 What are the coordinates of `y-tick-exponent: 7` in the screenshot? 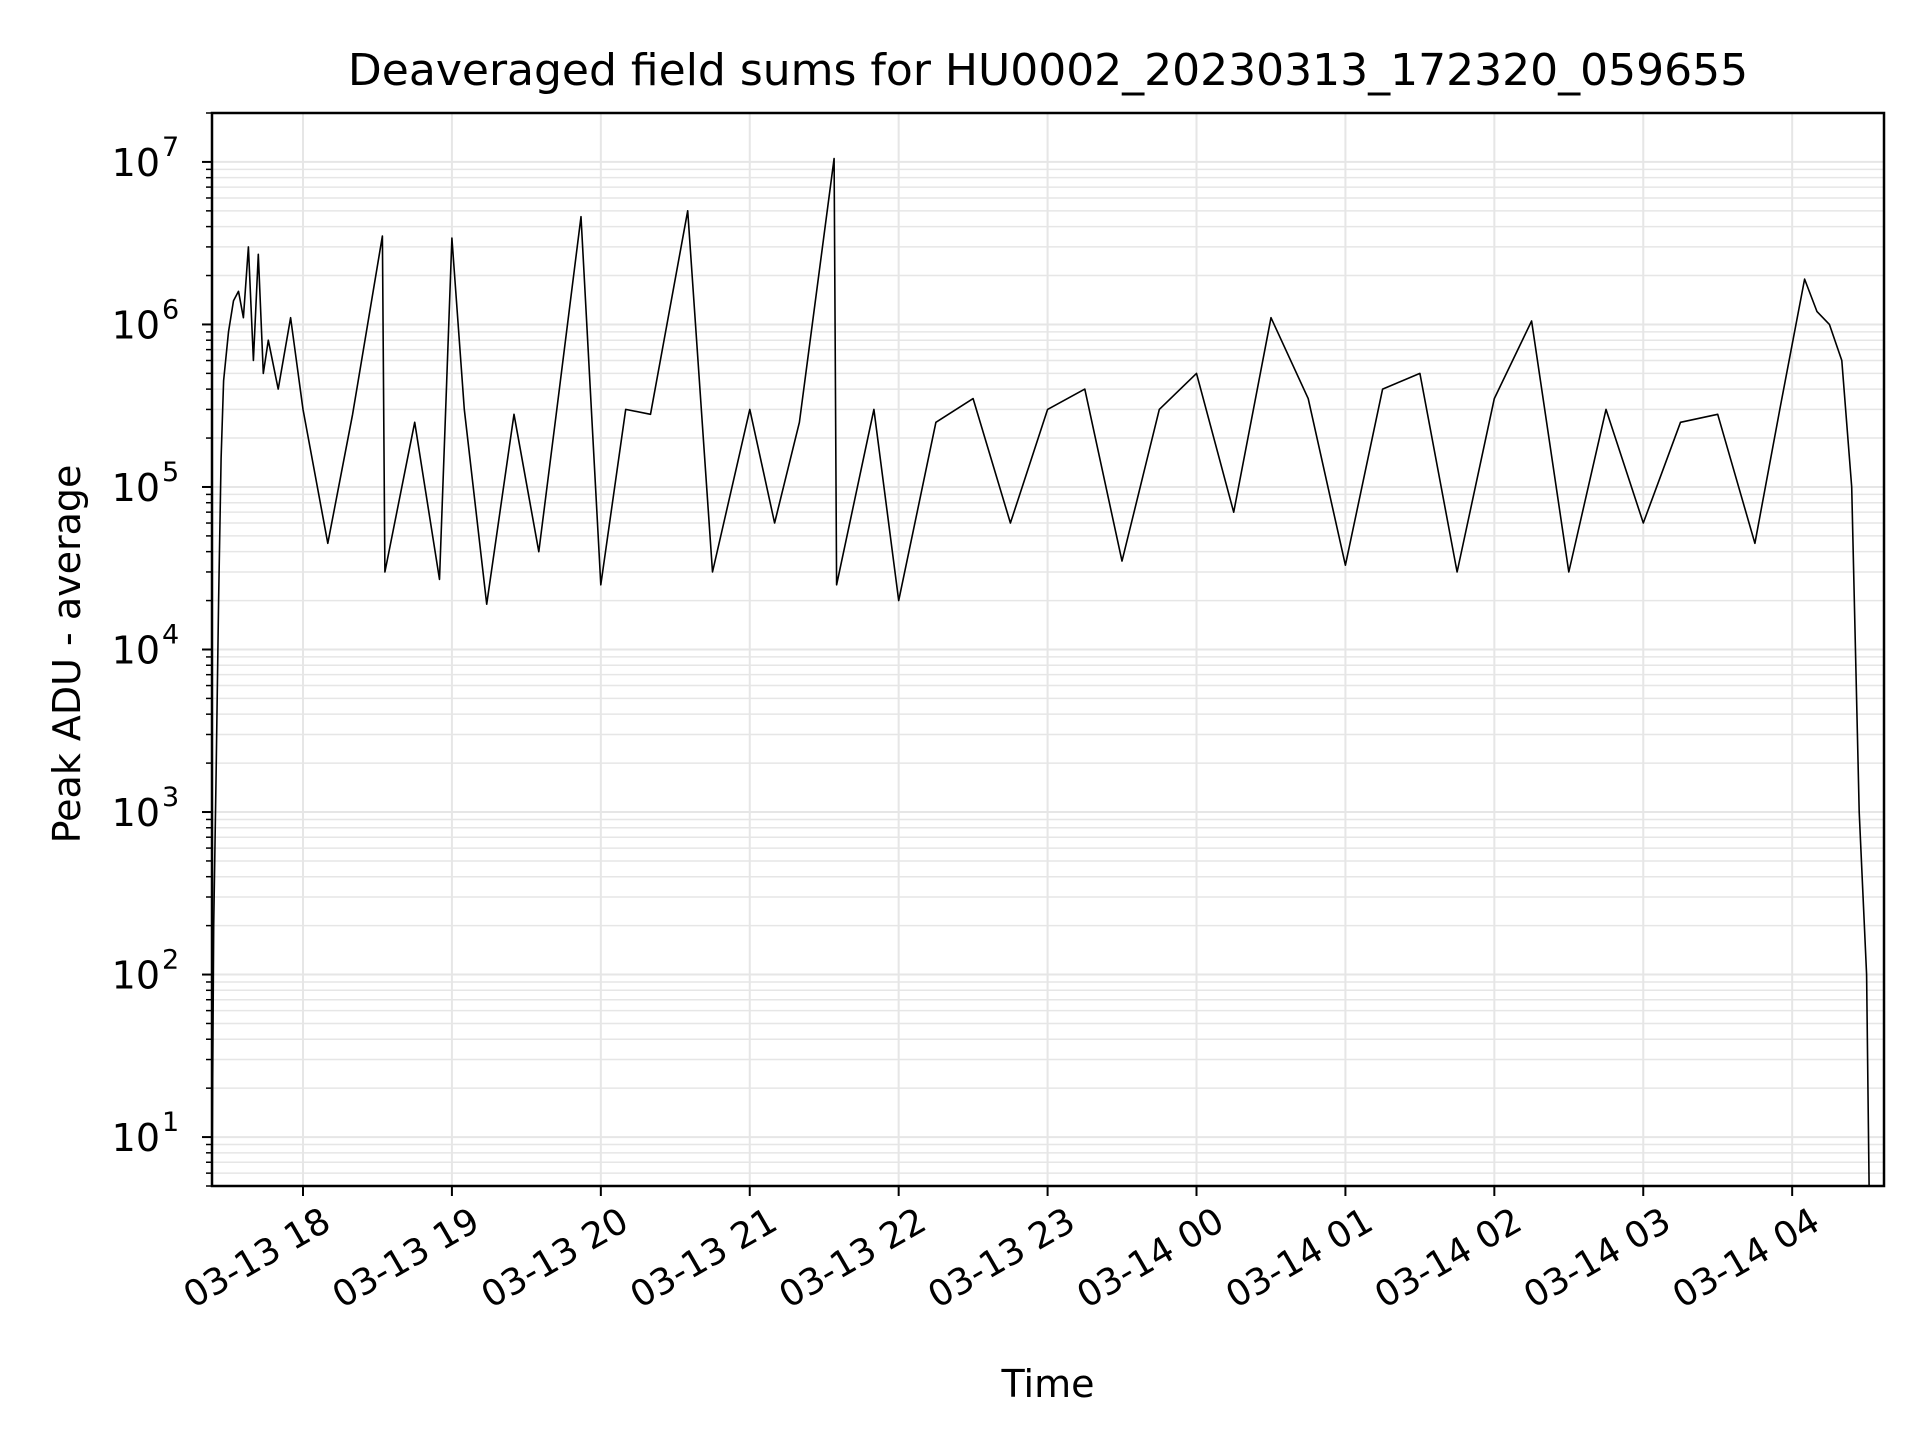 It's located at (170, 147).